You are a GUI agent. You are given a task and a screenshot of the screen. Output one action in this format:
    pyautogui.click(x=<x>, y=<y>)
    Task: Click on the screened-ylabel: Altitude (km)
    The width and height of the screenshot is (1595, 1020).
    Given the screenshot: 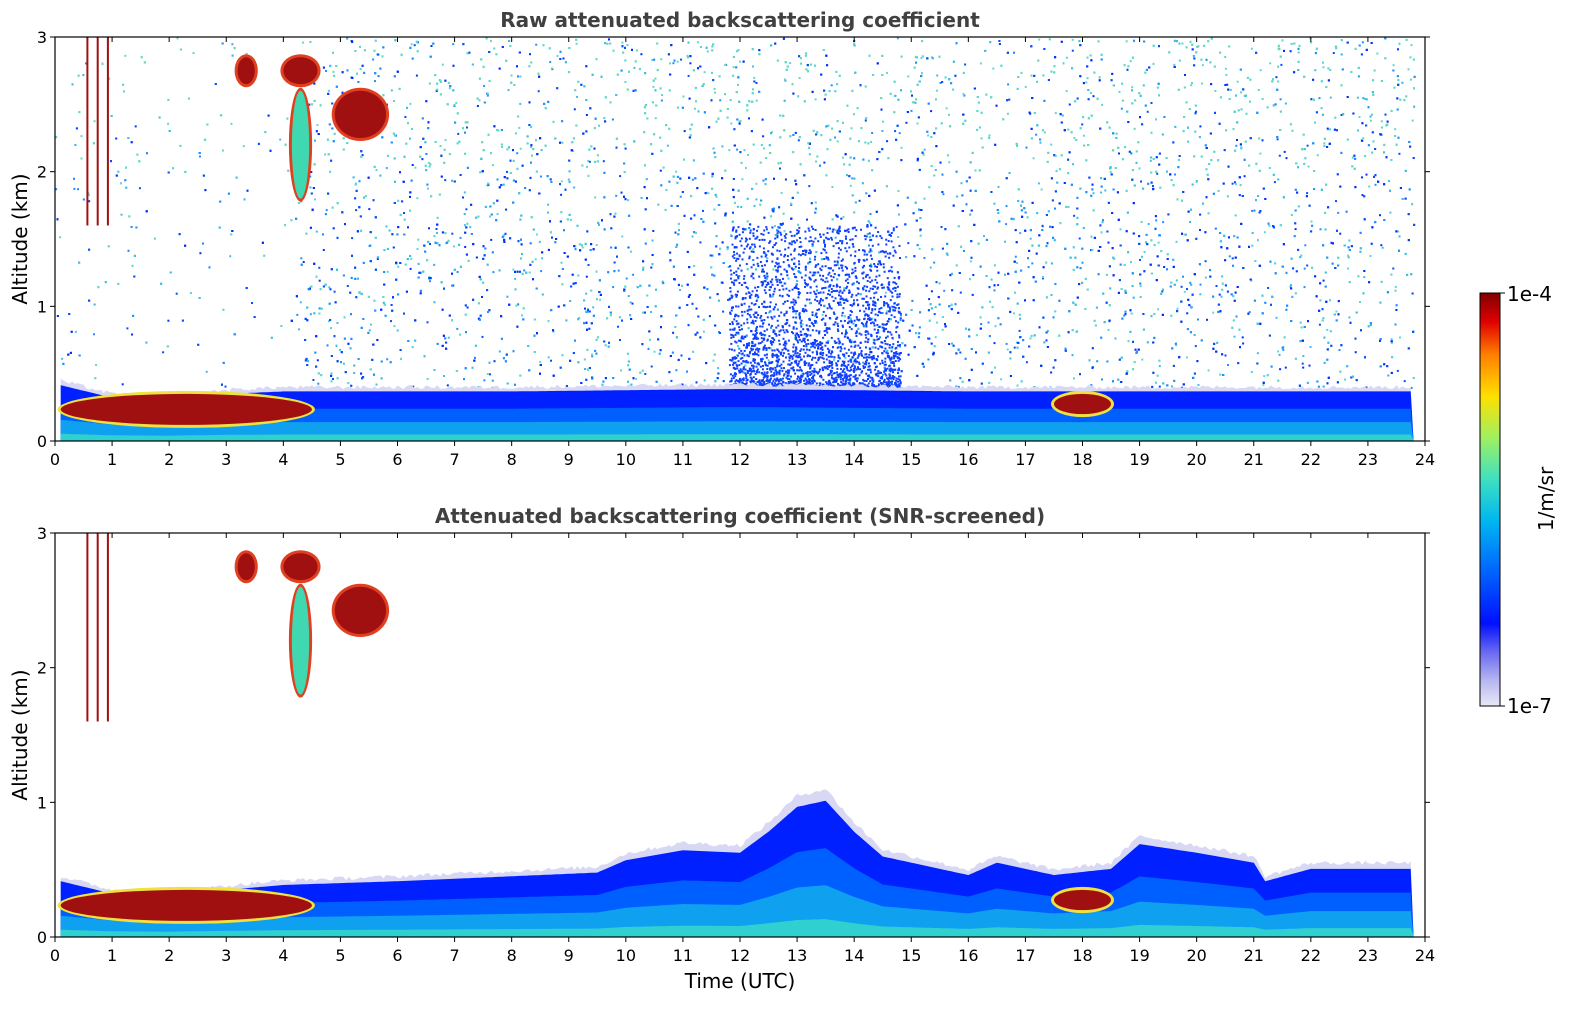 What is the action you would take?
    pyautogui.click(x=20, y=734)
    